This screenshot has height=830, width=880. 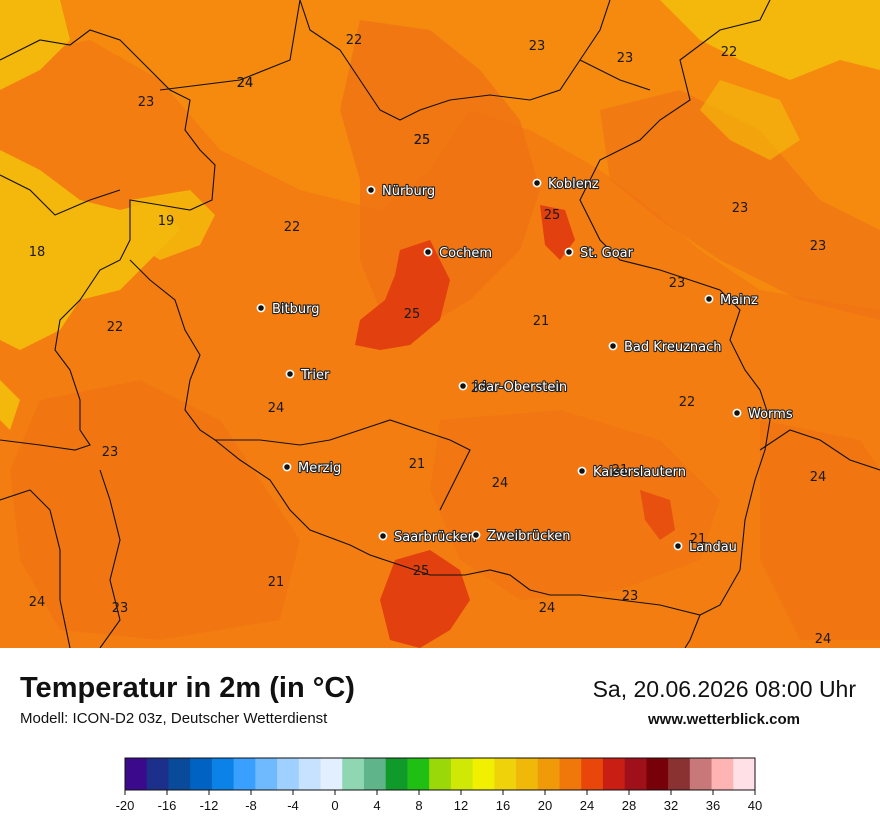 I want to click on legend-tick-label: -16, so click(x=167, y=805).